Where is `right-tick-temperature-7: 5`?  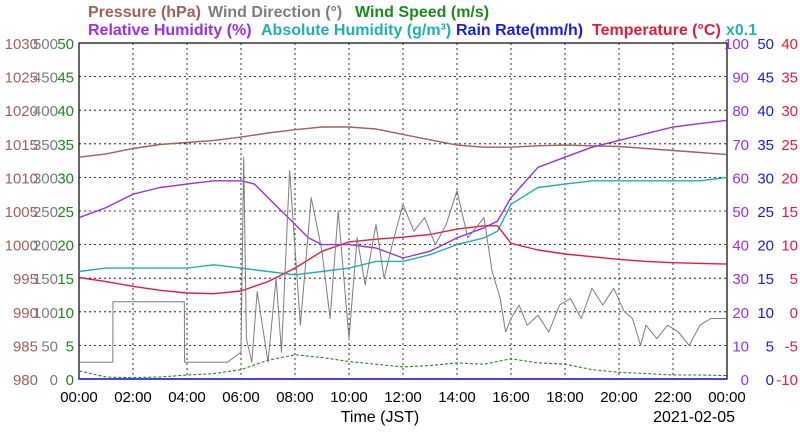 right-tick-temperature-7: 5 is located at coordinates (794, 279).